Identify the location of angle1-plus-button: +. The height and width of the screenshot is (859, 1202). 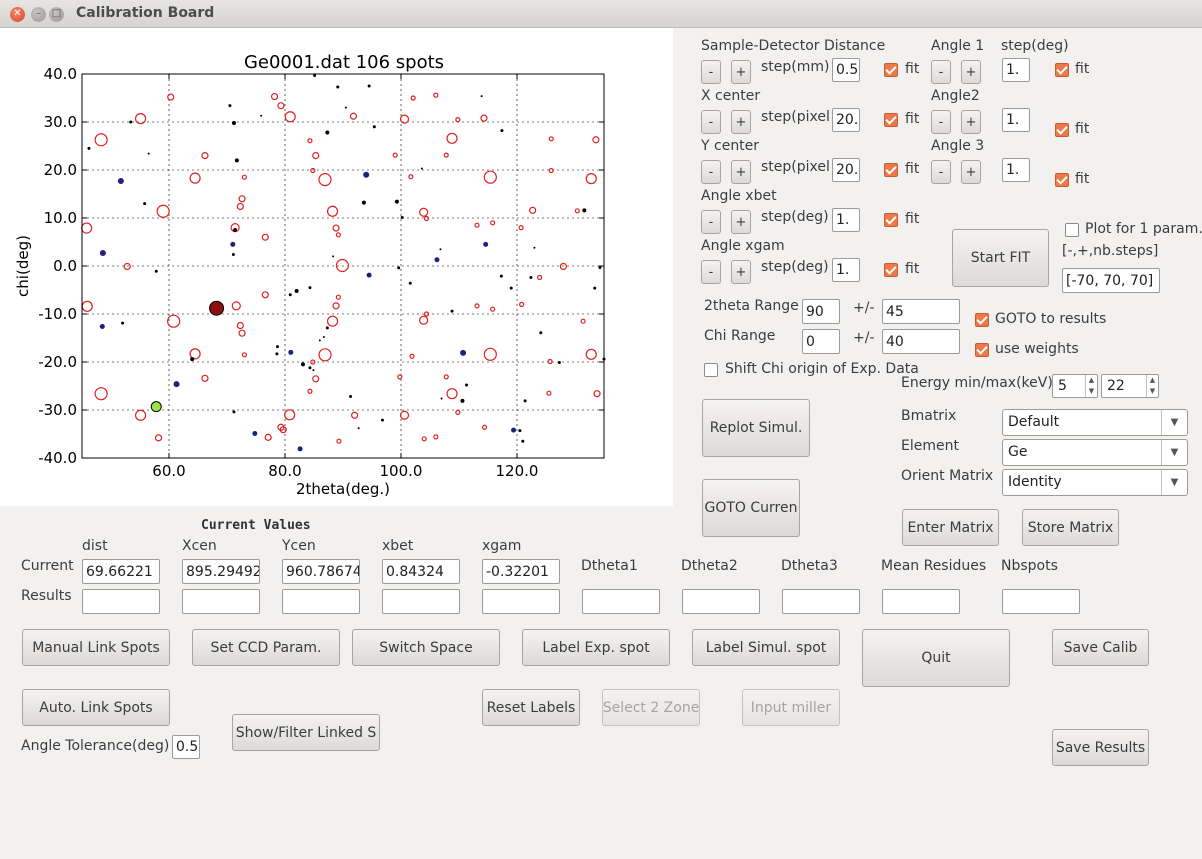
(971, 72).